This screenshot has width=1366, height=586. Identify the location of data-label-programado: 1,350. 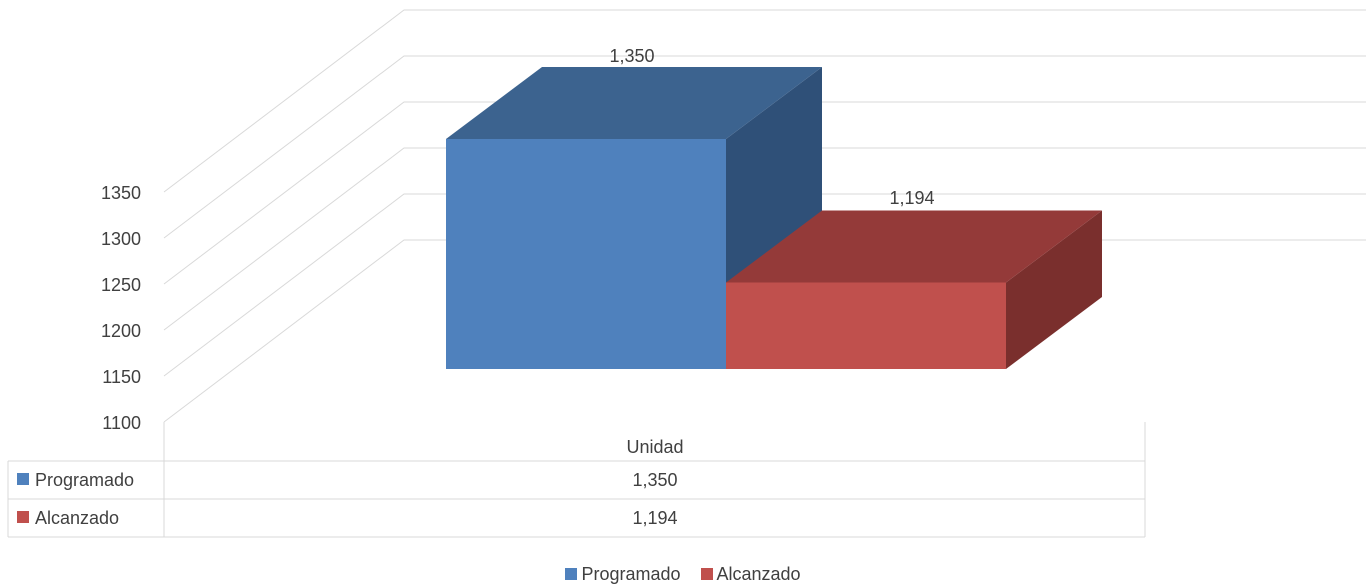
(631, 56).